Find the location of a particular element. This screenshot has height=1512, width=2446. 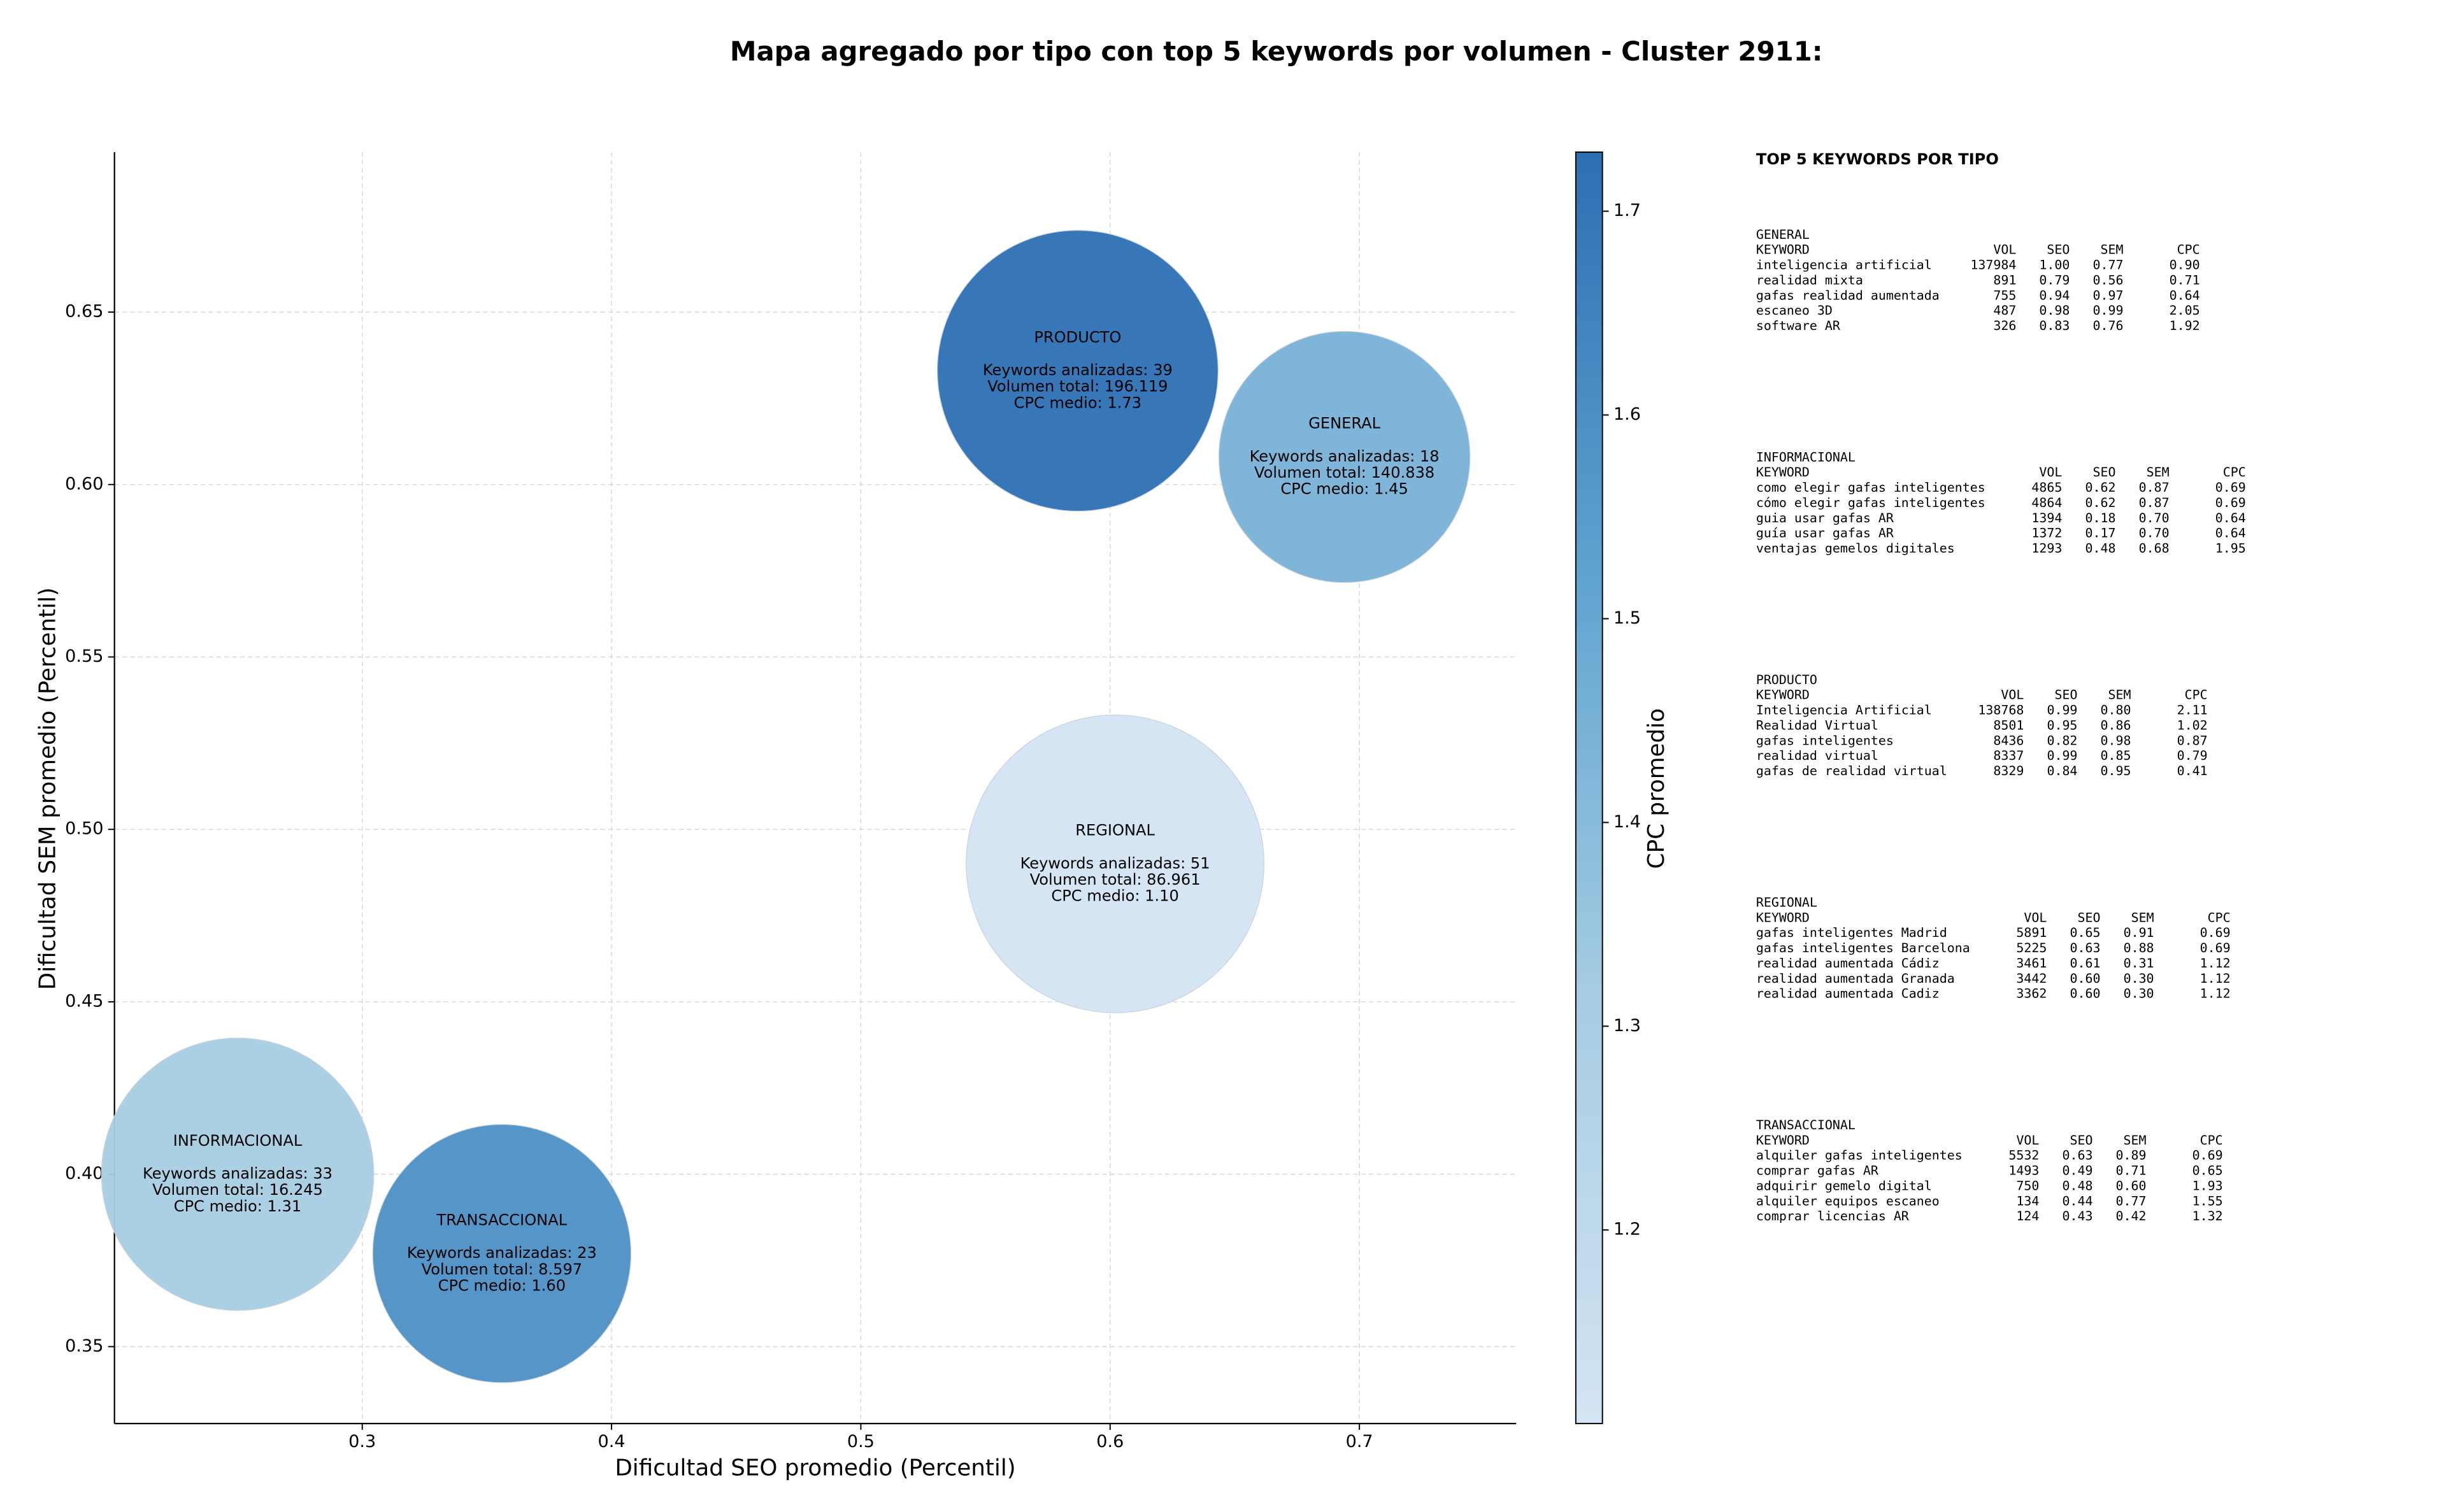

table-cell: adquirir gemelo digital is located at coordinates (1844, 1185).